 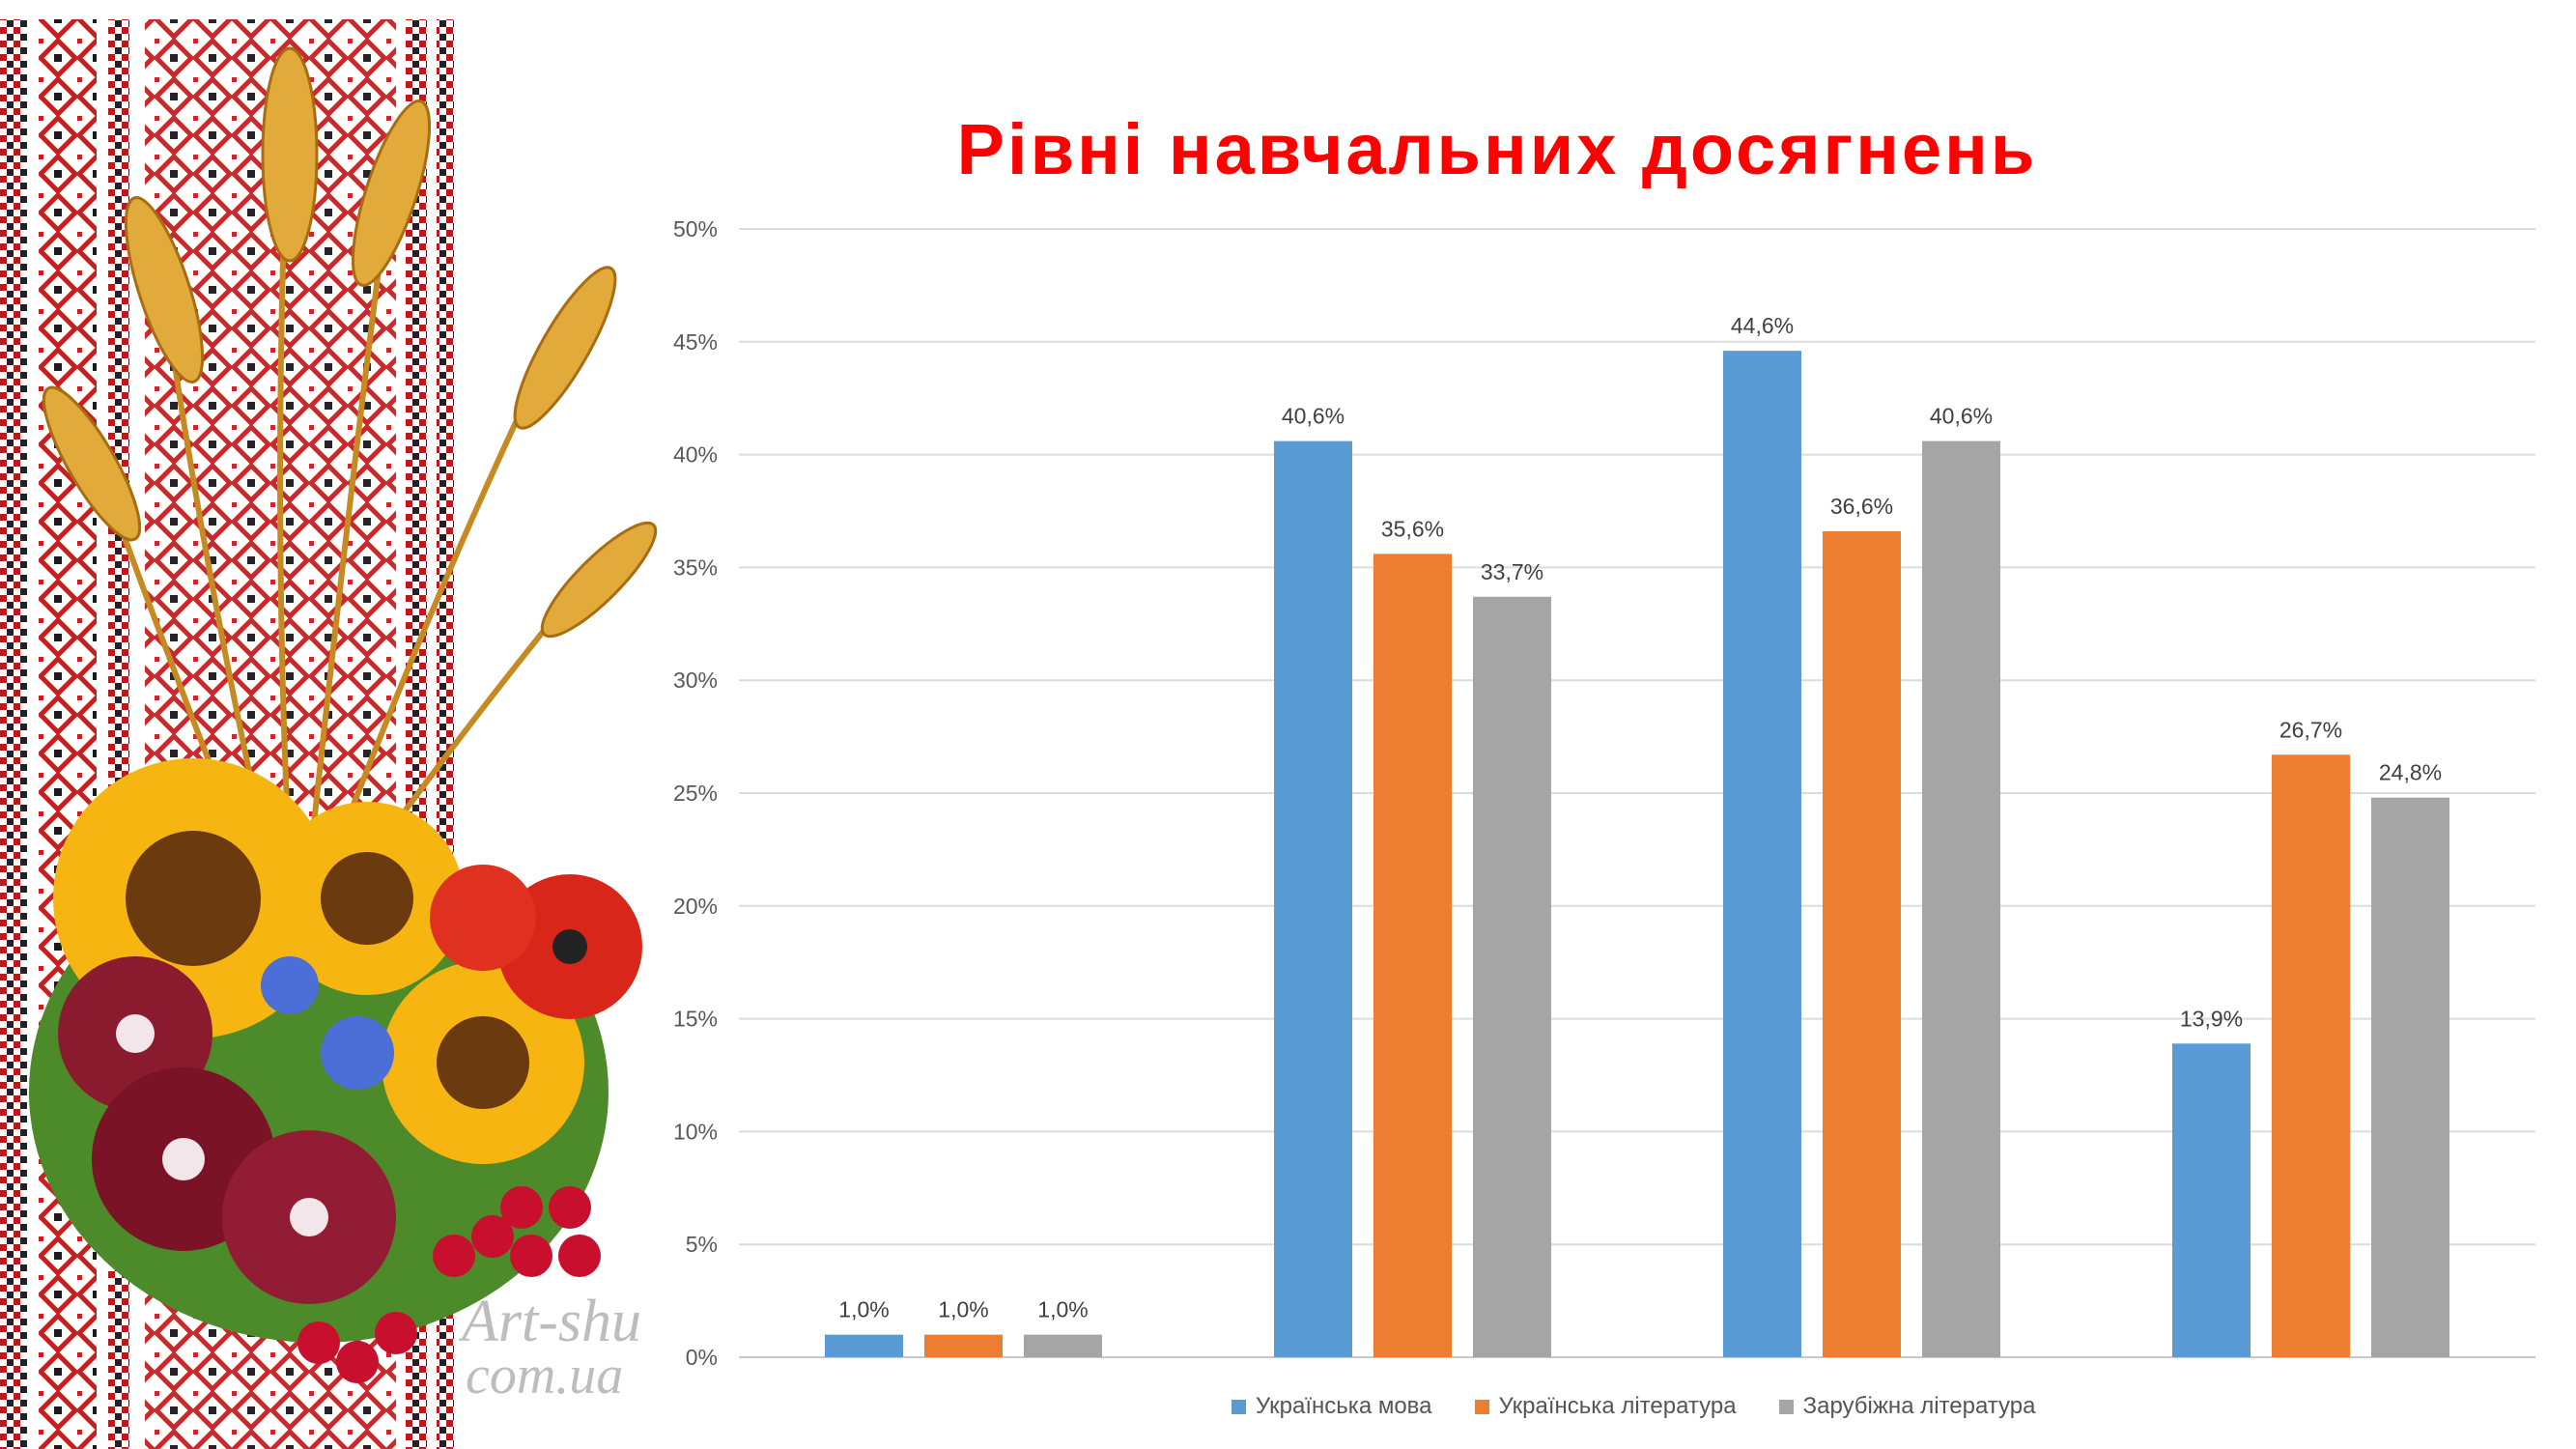 I want to click on sunflower-icon, so click(x=318, y=961).